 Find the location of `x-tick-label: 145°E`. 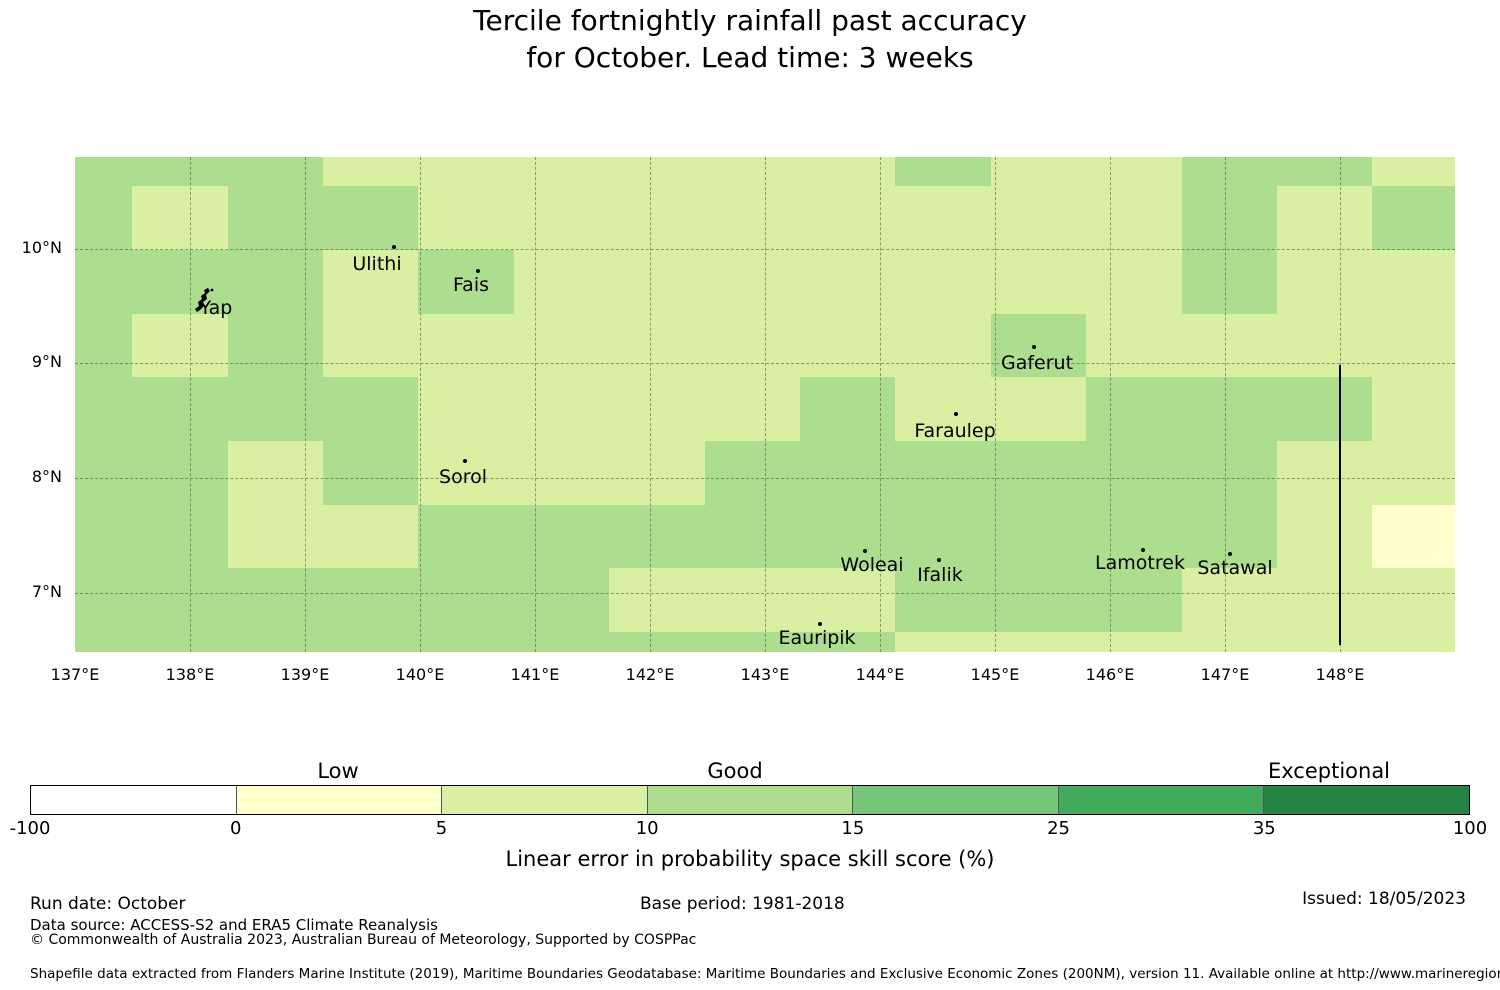

x-tick-label: 145°E is located at coordinates (995, 674).